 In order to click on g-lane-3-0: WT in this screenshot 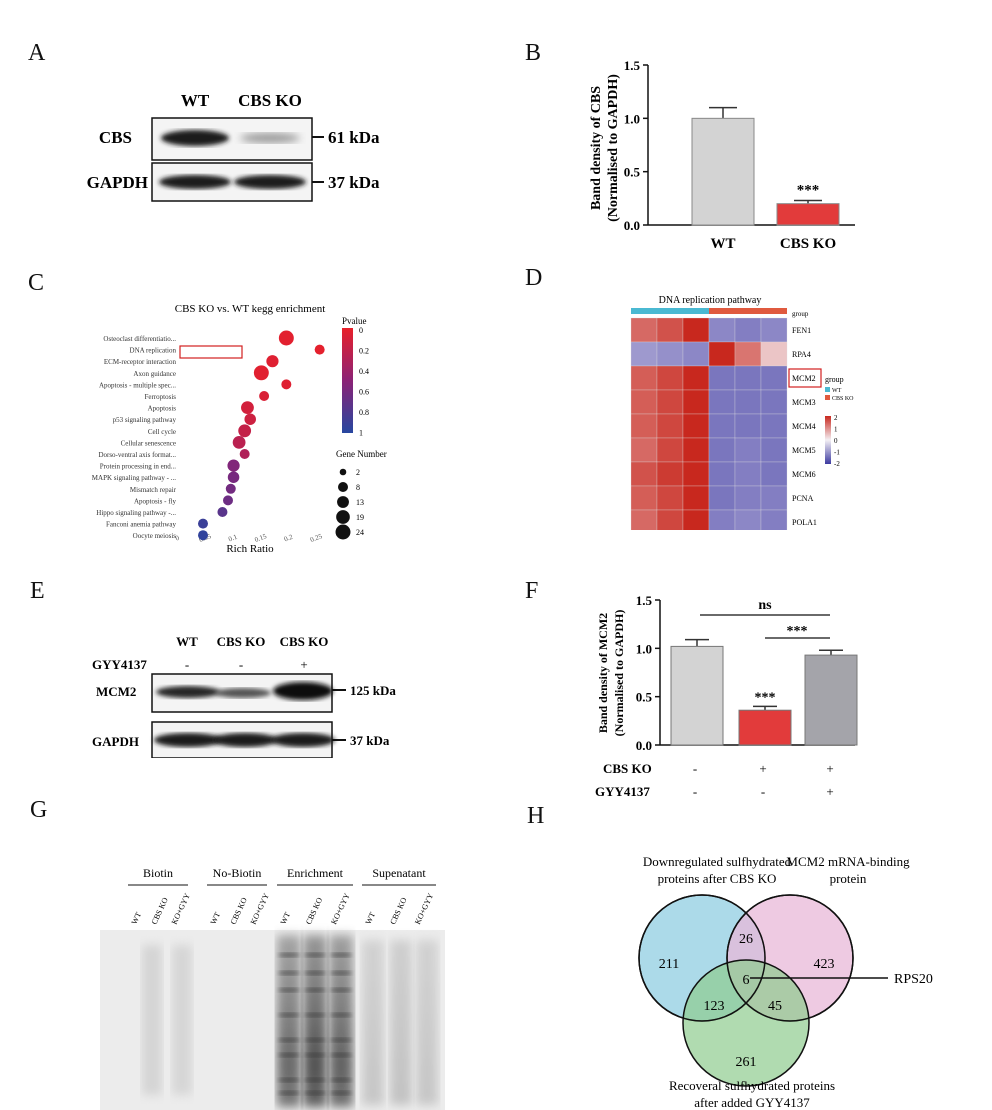, I will do `click(370, 918)`.